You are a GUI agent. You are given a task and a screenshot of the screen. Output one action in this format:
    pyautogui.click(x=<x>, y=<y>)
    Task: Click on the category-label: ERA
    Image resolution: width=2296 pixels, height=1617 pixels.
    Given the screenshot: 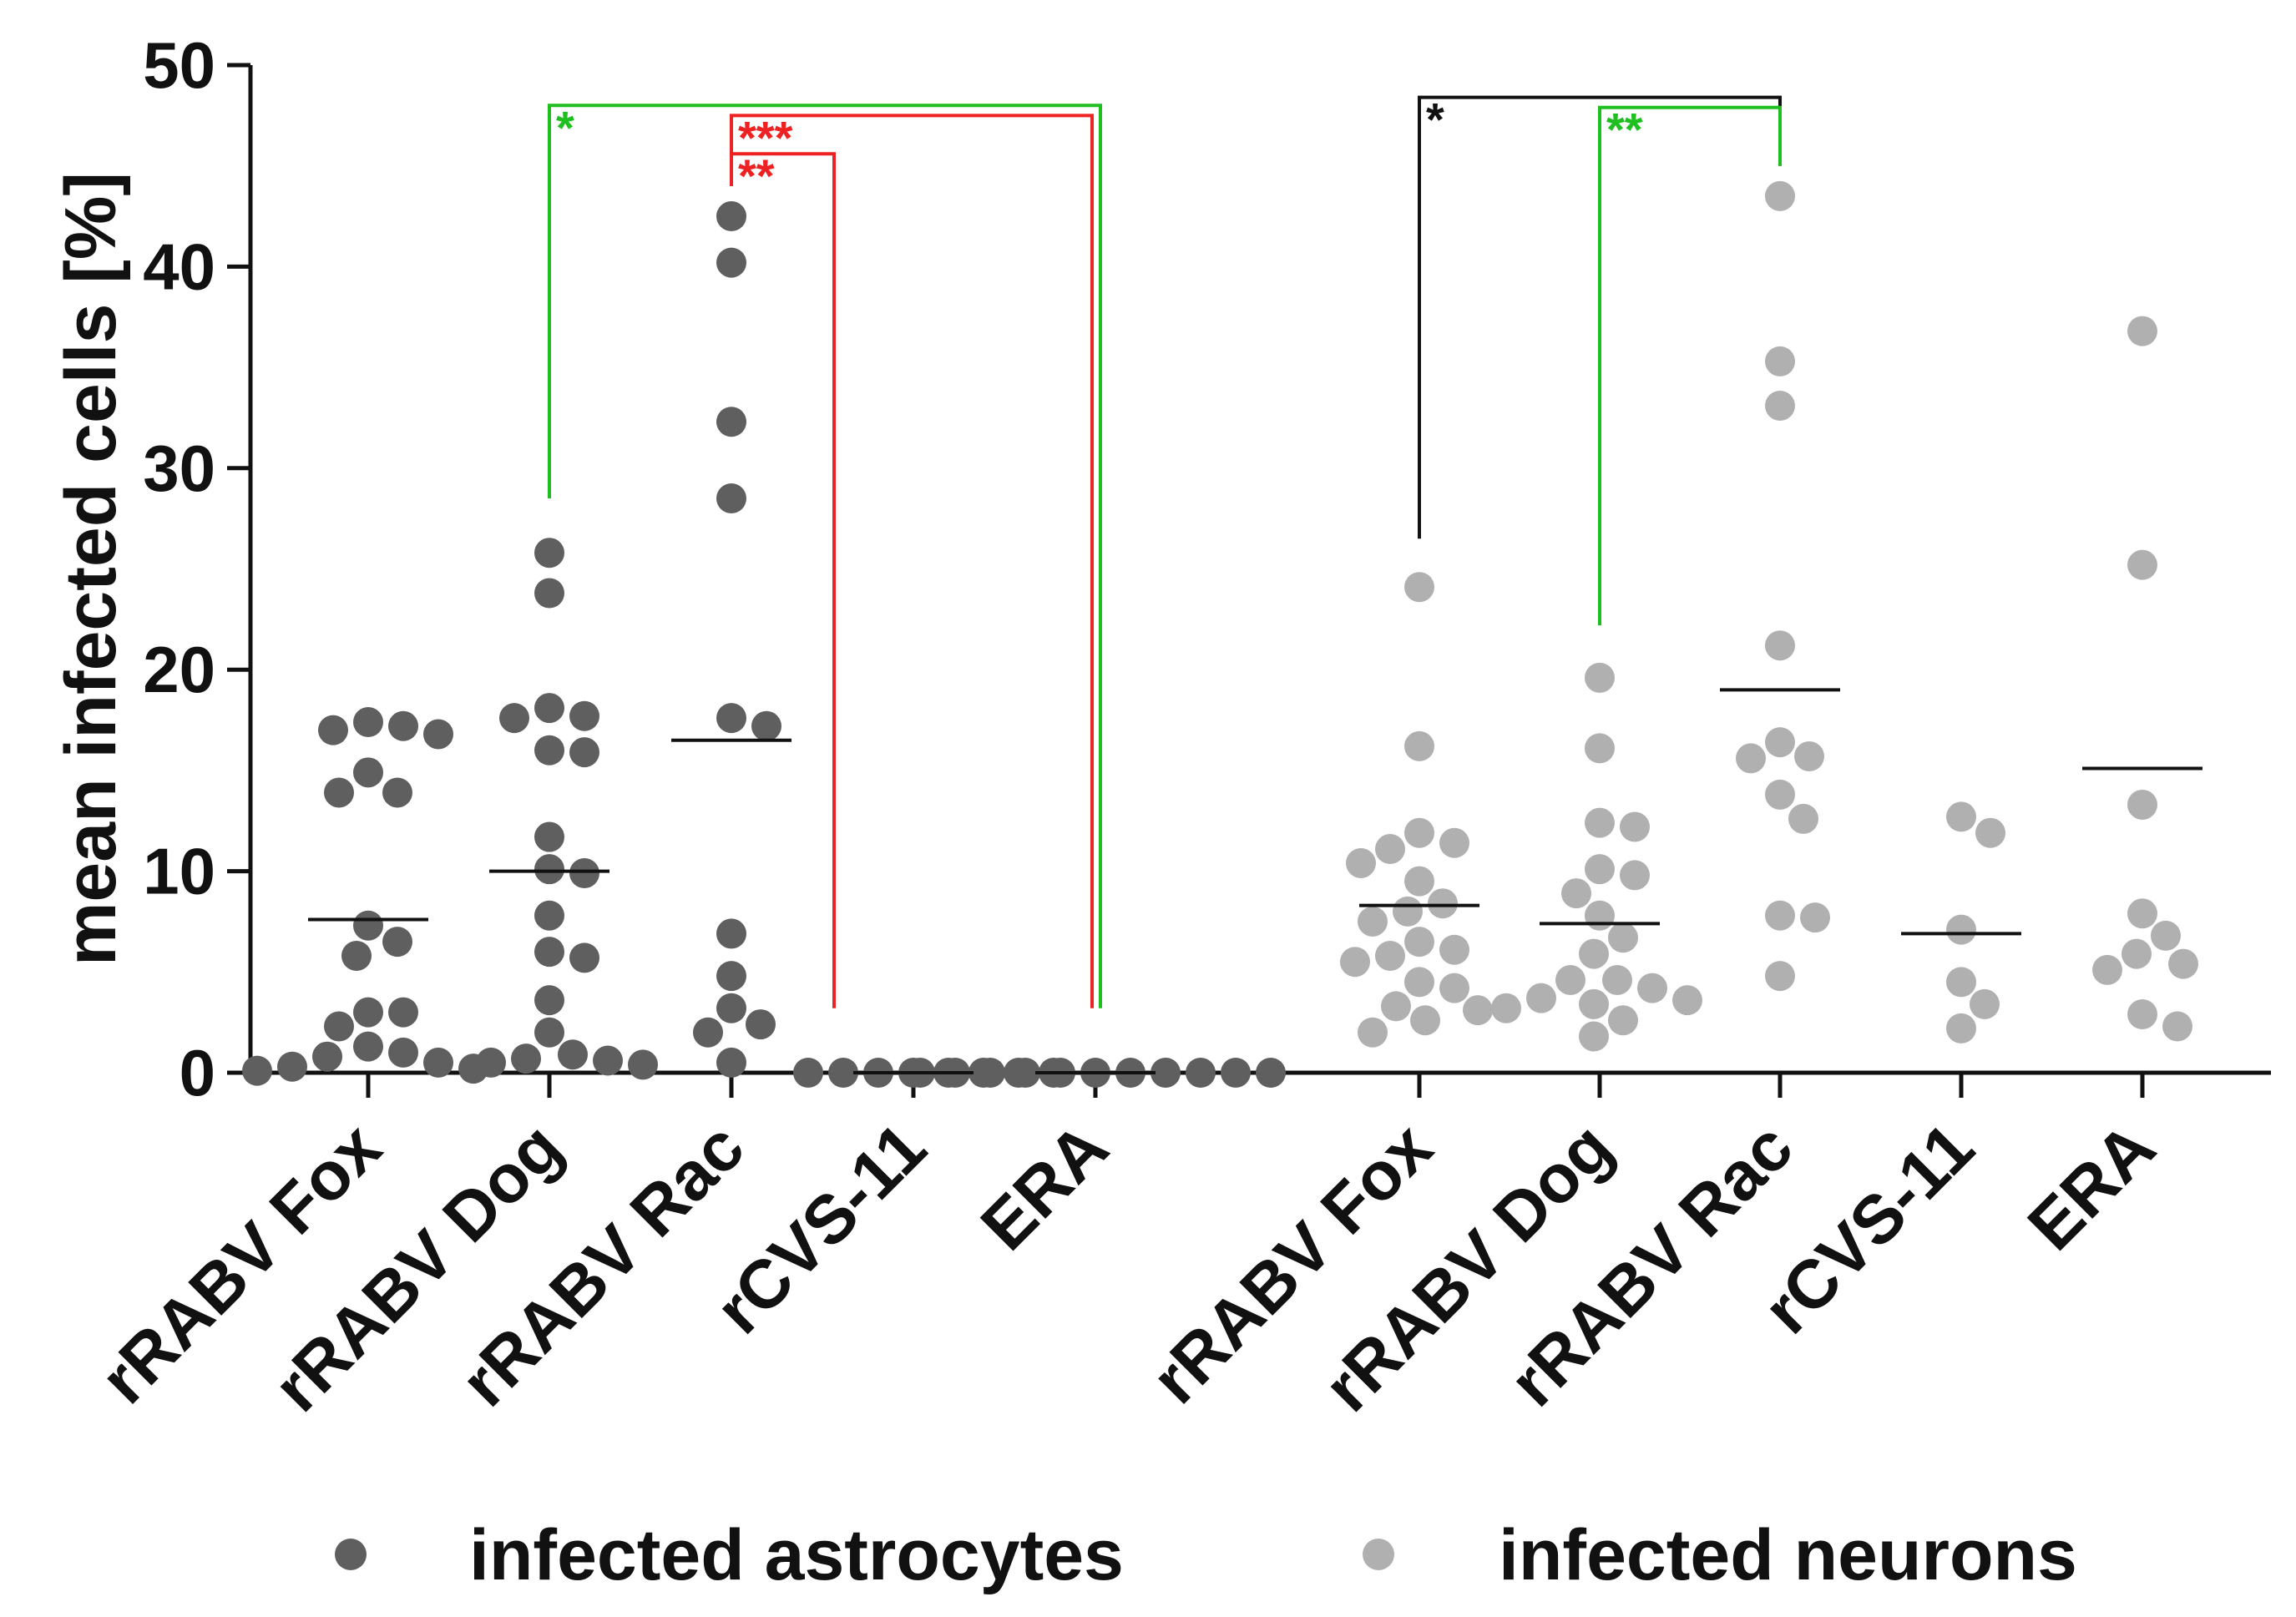 What is the action you would take?
    pyautogui.click(x=1045, y=1187)
    